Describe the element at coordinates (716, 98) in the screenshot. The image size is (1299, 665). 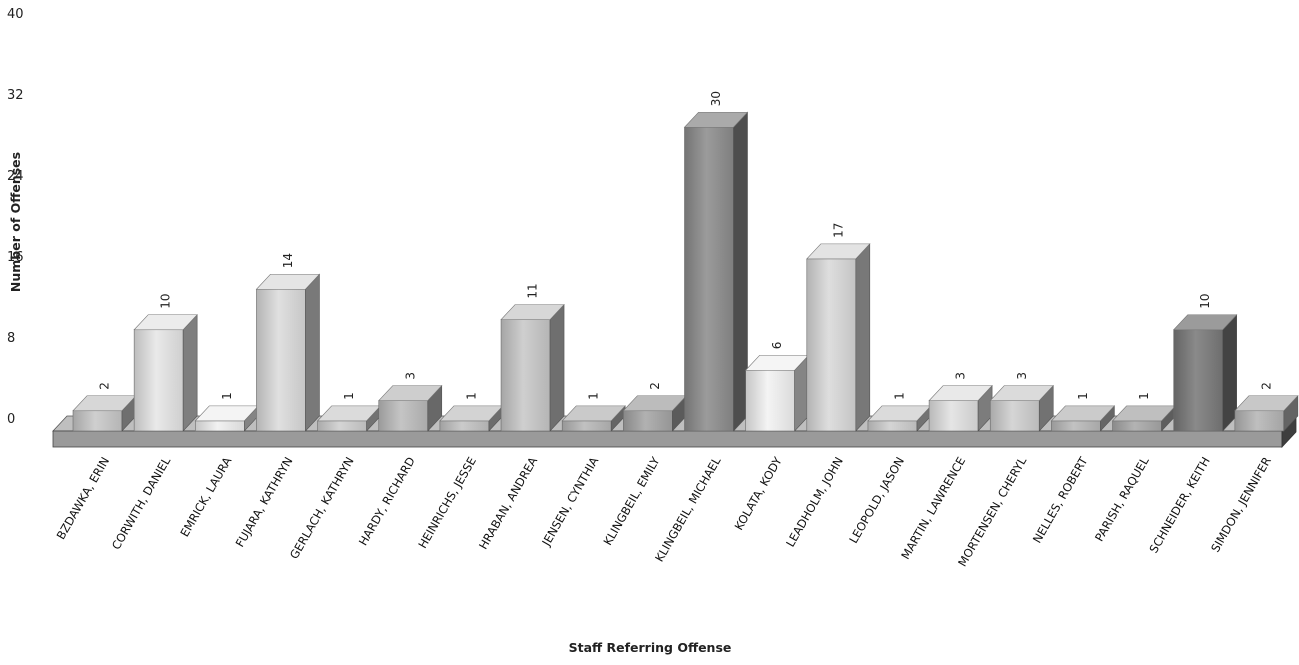
I see `value-label: 30` at that location.